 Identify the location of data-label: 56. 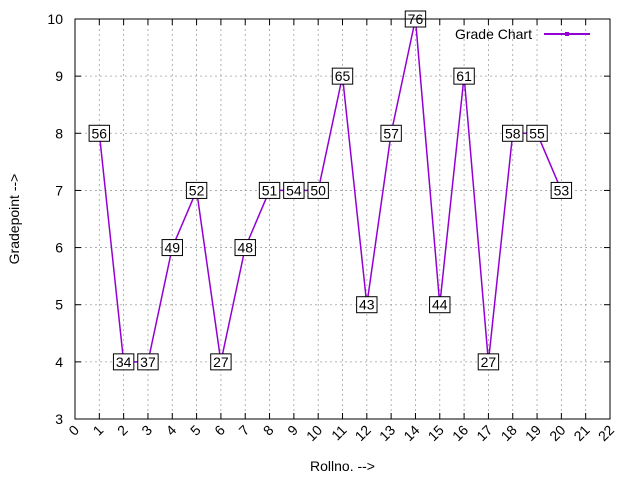
(99, 133).